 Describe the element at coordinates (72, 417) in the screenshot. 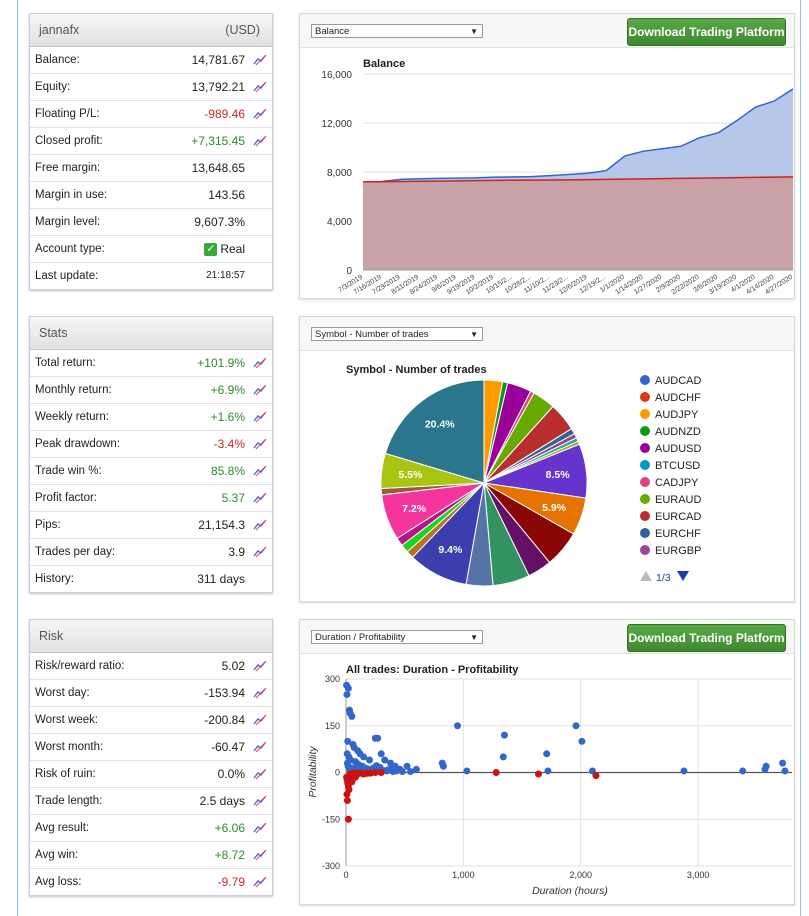

I see `stat-label: Weekly return:` at that location.